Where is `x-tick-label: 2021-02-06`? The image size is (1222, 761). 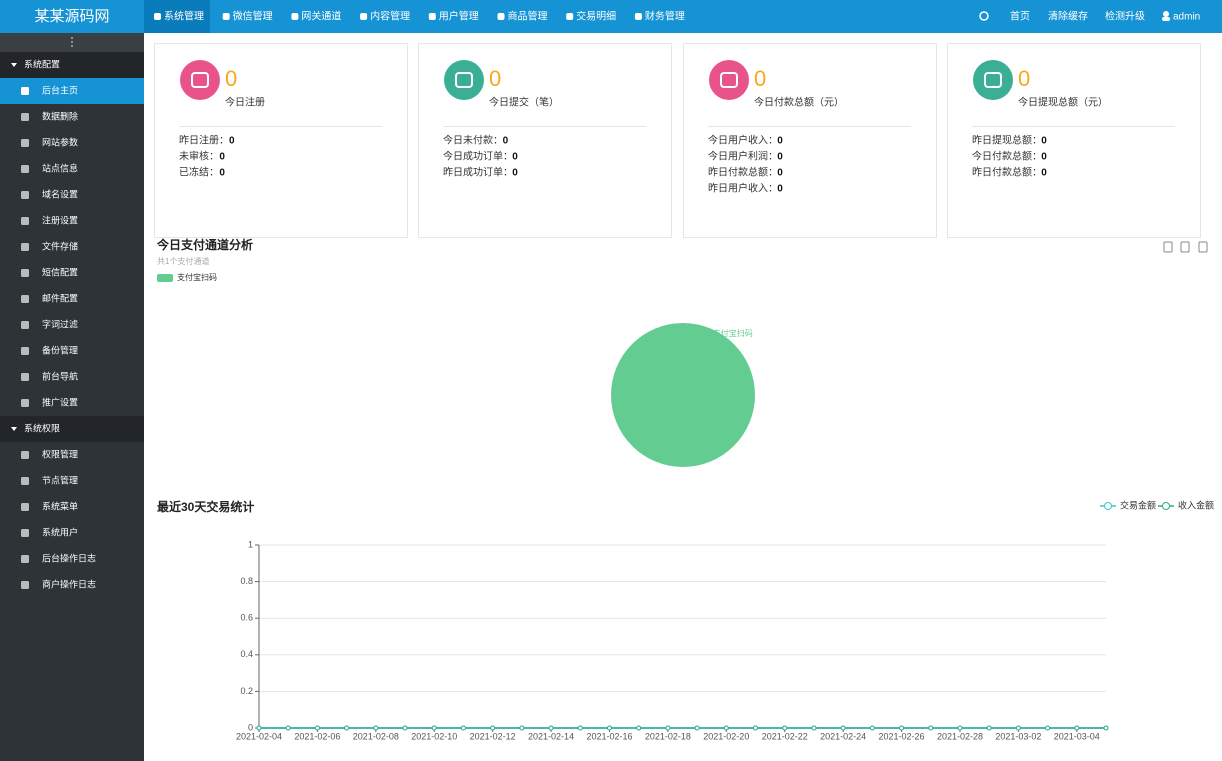
x-tick-label: 2021-02-06 is located at coordinates (317, 736).